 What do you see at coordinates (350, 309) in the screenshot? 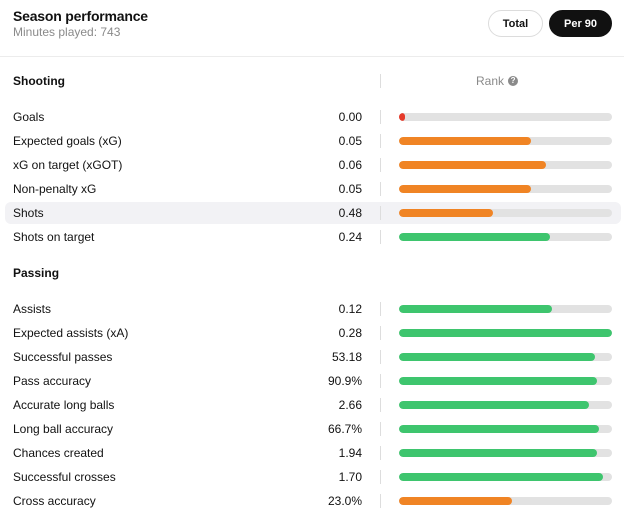
I see `stat-value: 0.12` at bounding box center [350, 309].